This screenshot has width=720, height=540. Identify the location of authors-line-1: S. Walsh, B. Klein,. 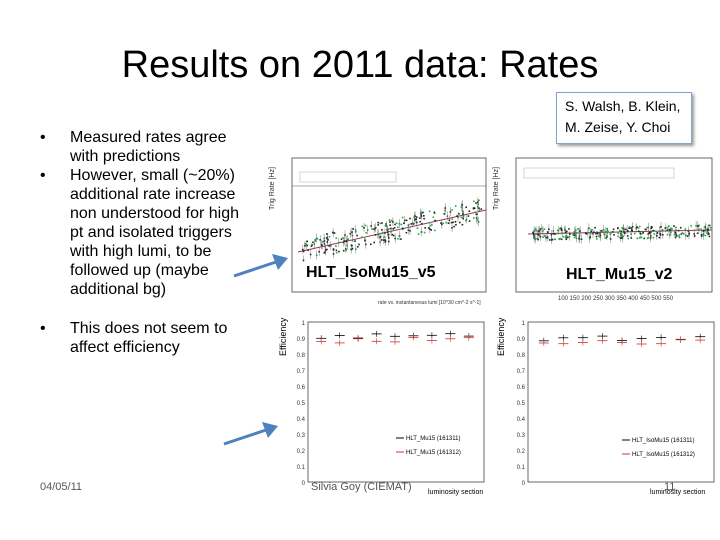
(623, 106).